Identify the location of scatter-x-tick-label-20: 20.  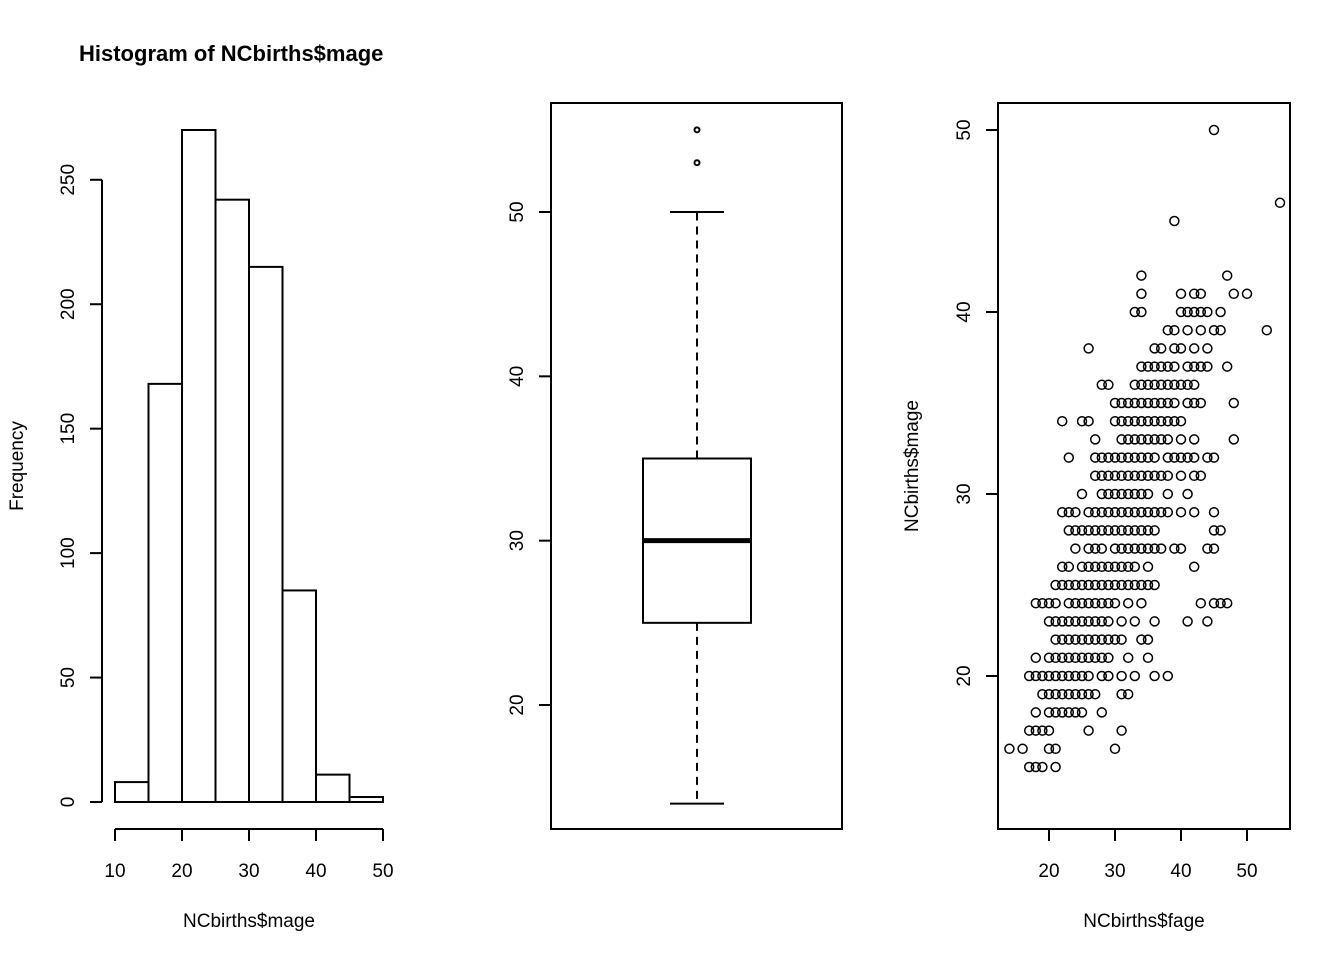
(1048, 871).